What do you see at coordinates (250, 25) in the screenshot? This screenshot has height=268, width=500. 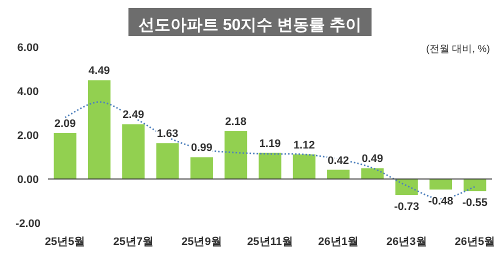 I see `chart-title: 선도아파트 50지수 변동률 추이` at bounding box center [250, 25].